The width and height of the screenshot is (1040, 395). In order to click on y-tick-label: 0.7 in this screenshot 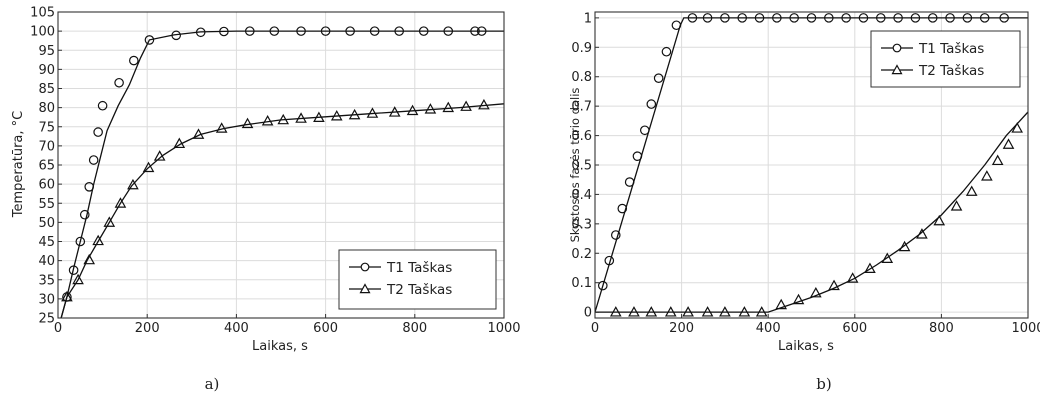, I will do `click(581, 107)`.